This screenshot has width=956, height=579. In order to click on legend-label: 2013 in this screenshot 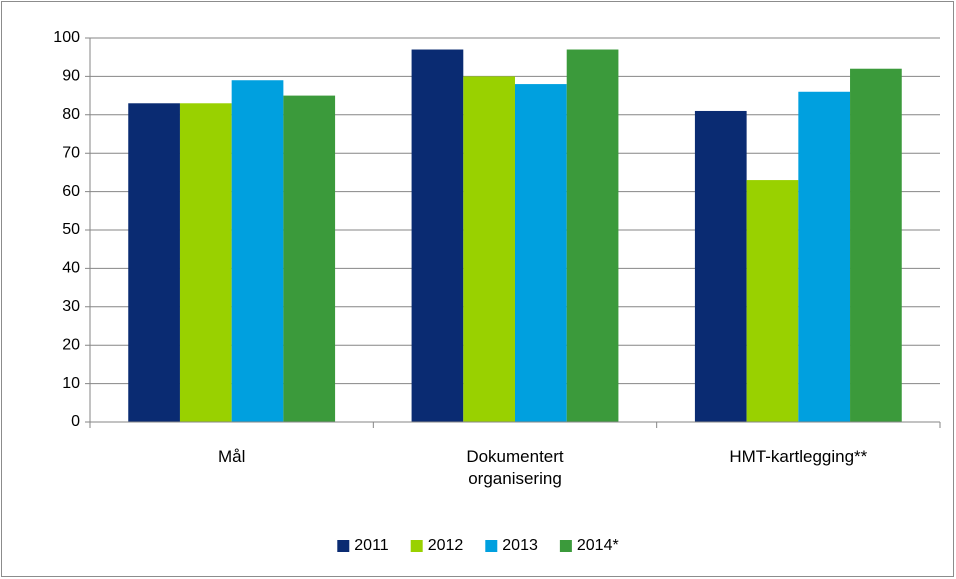, I will do `click(520, 545)`.